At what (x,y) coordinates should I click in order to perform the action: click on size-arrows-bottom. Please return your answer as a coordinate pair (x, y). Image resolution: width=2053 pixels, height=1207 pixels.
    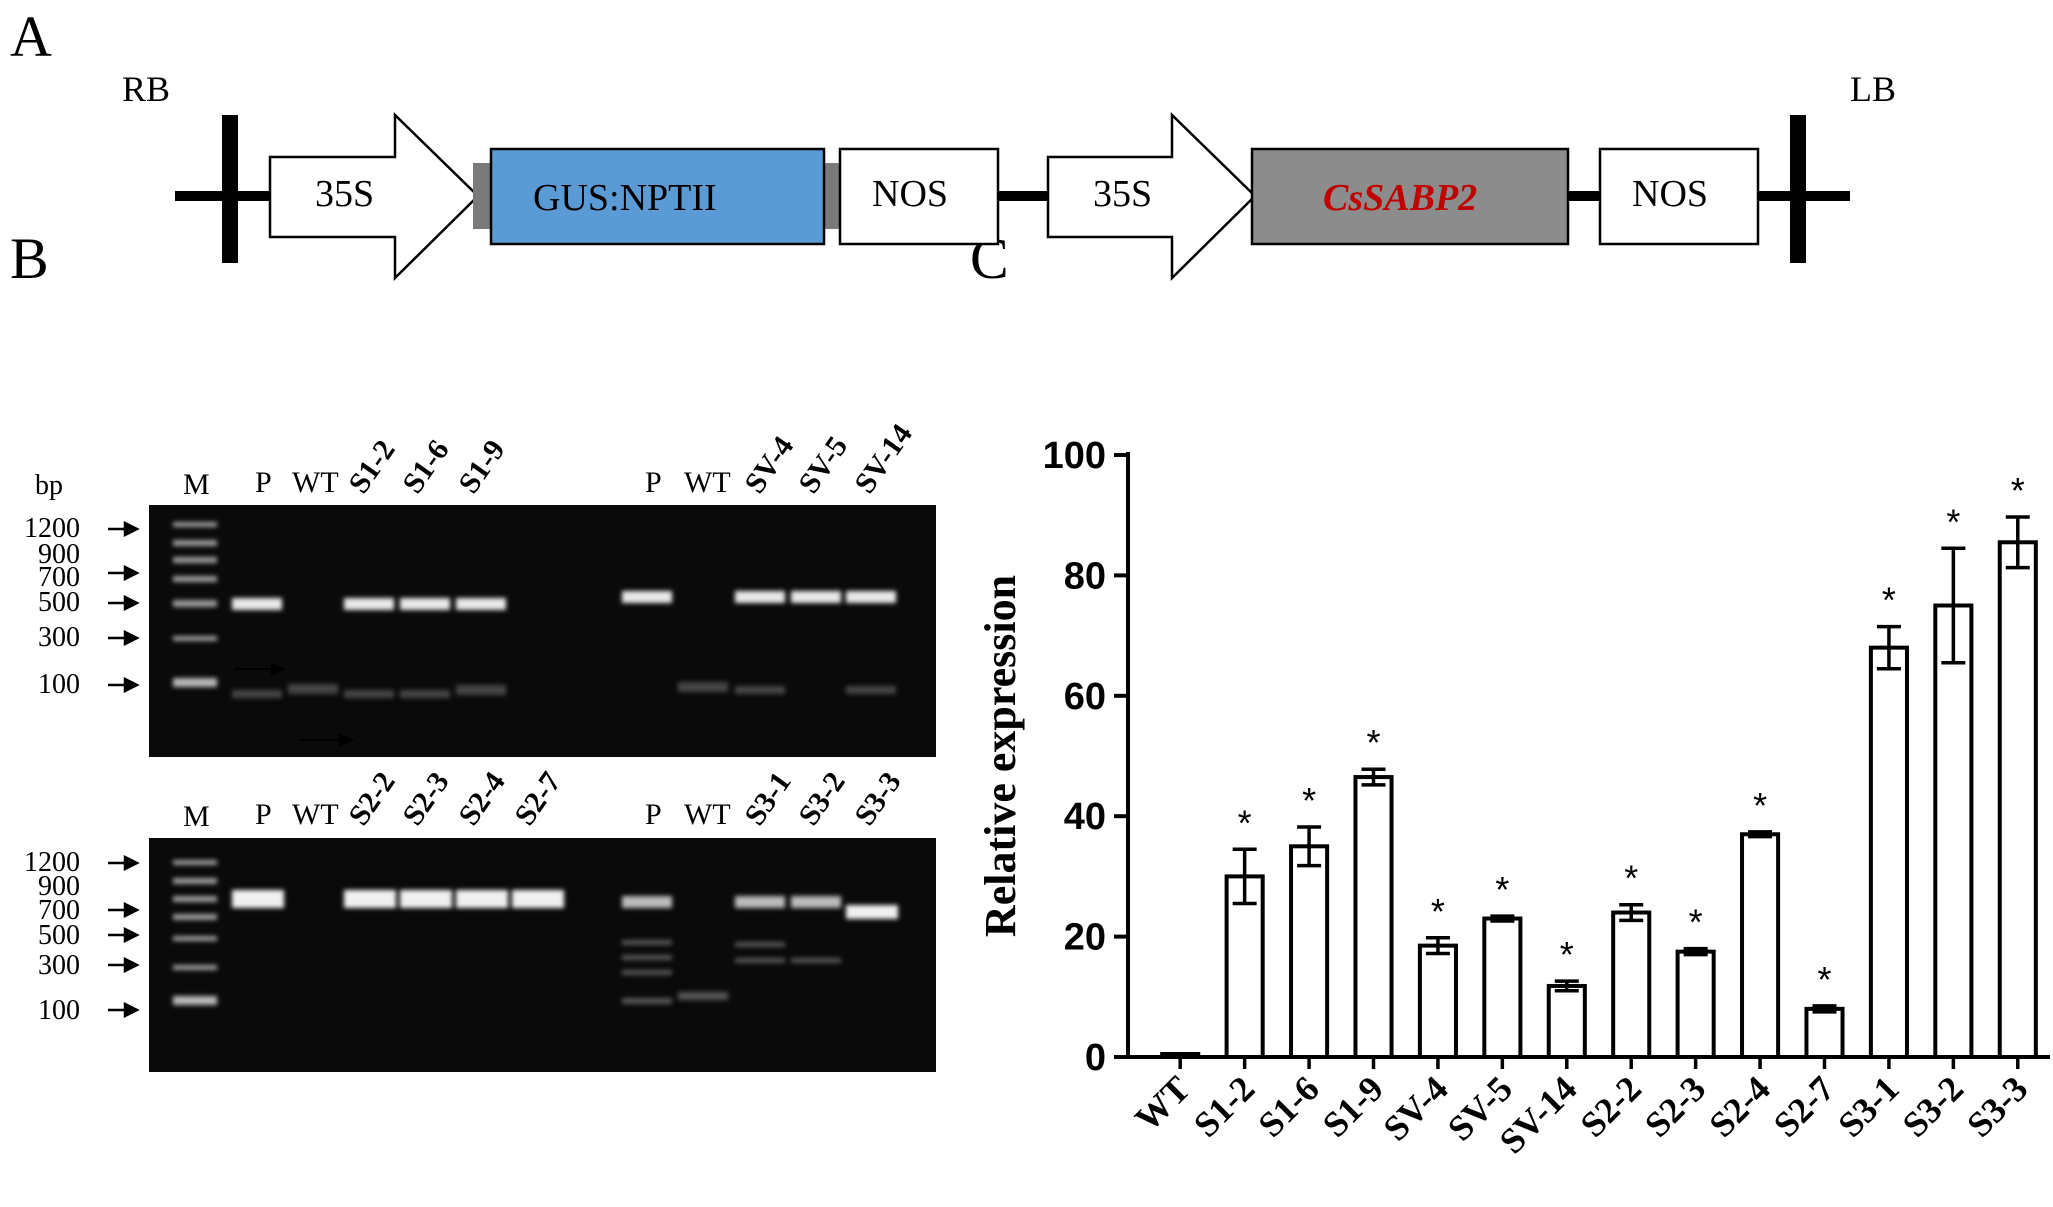
    Looking at the image, I should click on (124, 936).